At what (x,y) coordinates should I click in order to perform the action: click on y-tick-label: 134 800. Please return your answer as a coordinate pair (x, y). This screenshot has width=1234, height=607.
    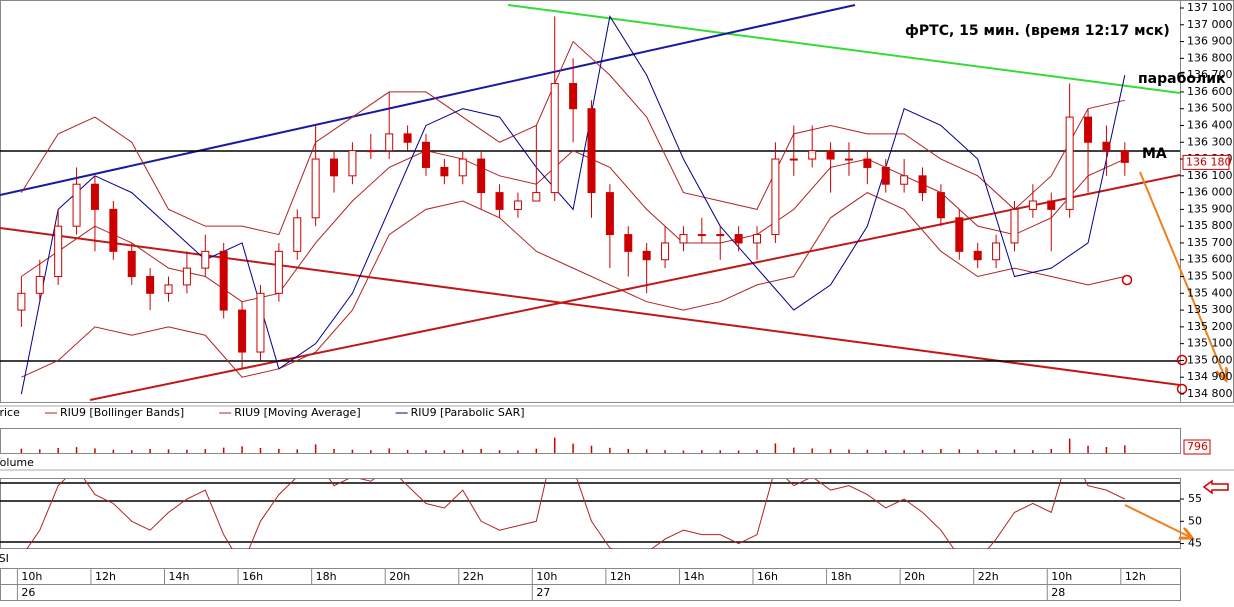
    Looking at the image, I should click on (1210, 393).